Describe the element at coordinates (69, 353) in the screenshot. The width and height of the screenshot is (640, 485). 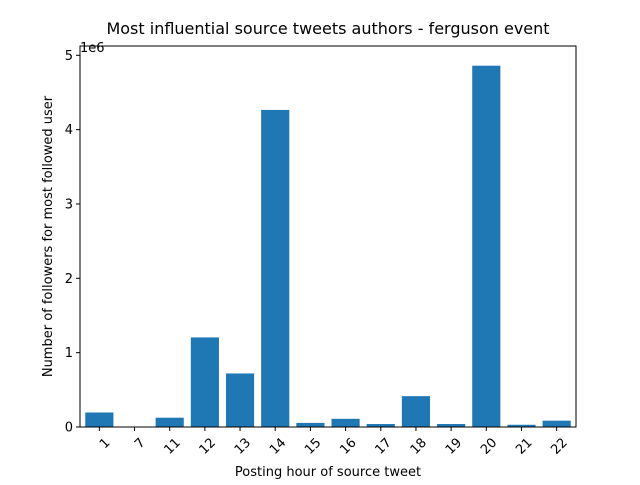
I see `y-tick-label: 1` at that location.